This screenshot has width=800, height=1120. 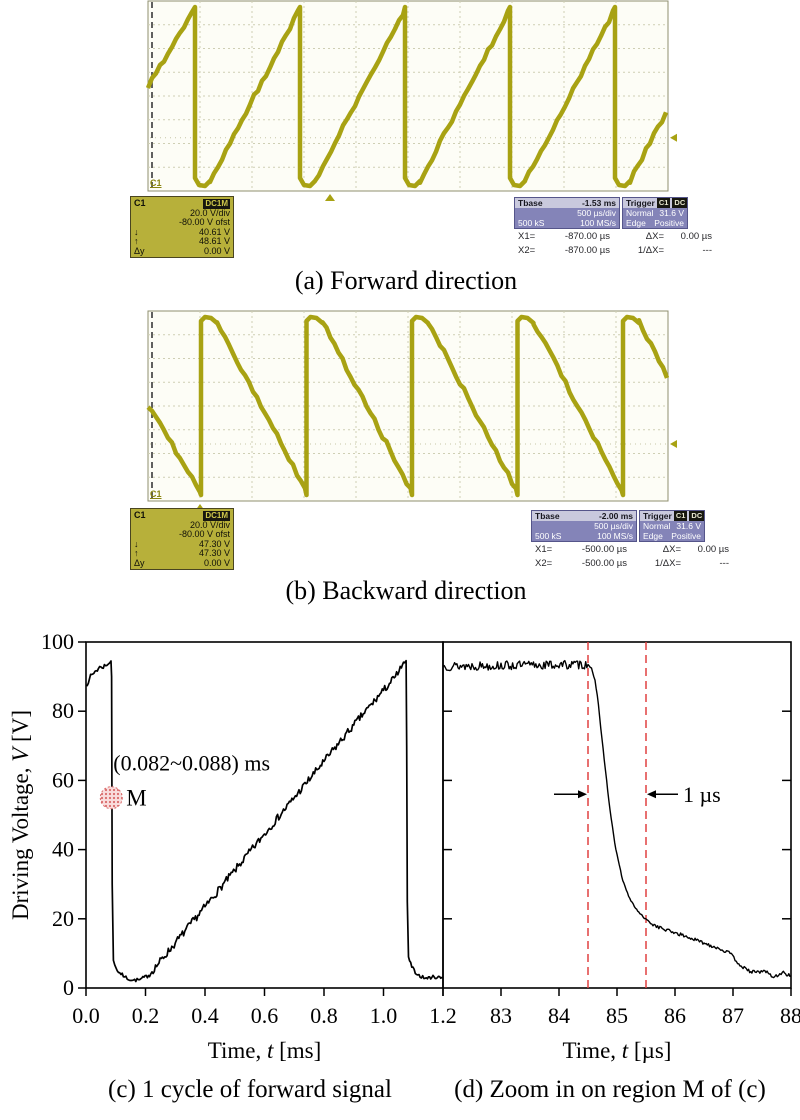 What do you see at coordinates (733, 1015) in the screenshot?
I see `x-tick-label: 87` at bounding box center [733, 1015].